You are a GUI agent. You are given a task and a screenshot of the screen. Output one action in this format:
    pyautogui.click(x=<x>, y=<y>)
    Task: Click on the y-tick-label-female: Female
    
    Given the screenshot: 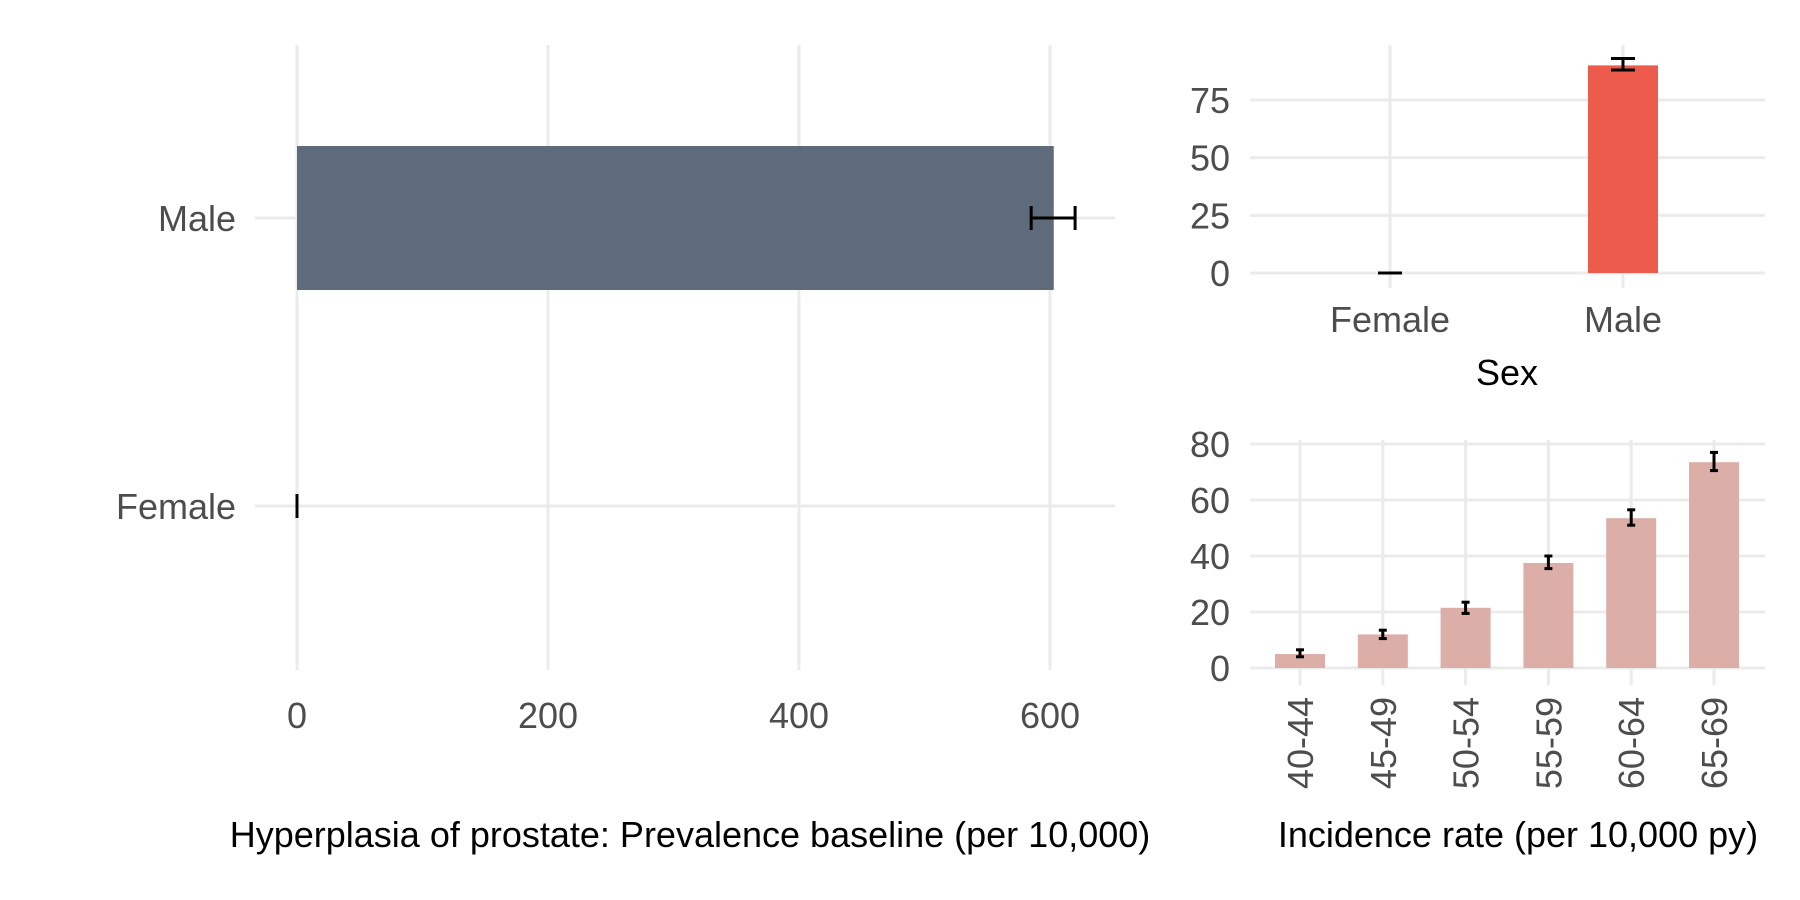 What is the action you would take?
    pyautogui.click(x=176, y=506)
    